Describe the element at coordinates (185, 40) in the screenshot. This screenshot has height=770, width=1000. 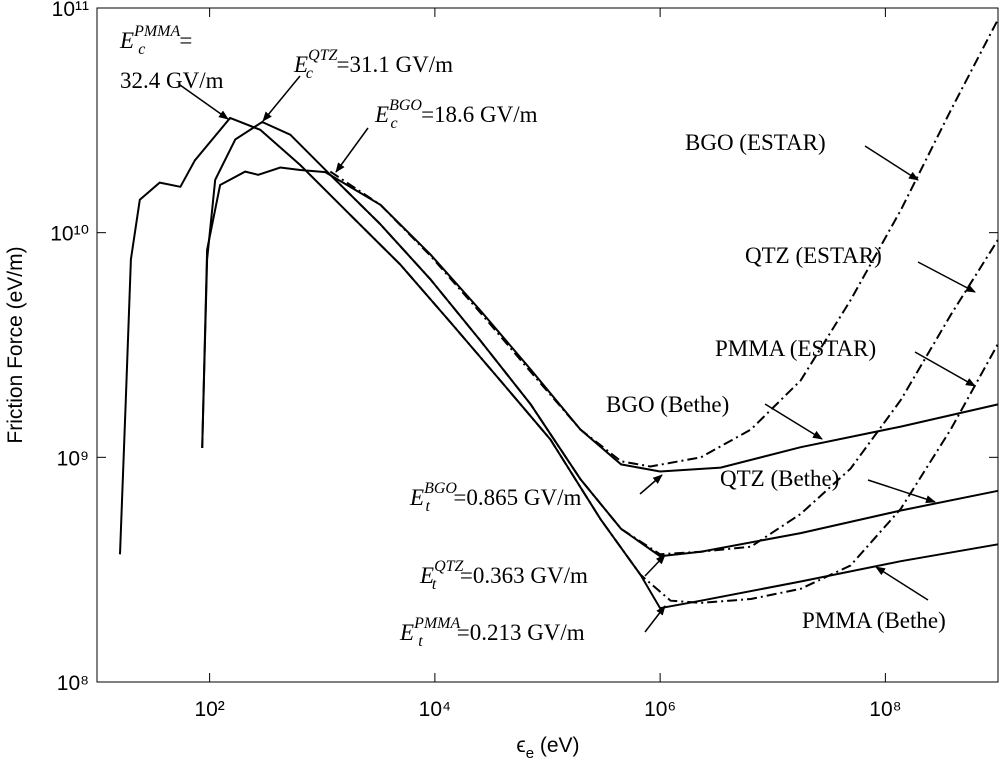
I see `annotation-text: =` at that location.